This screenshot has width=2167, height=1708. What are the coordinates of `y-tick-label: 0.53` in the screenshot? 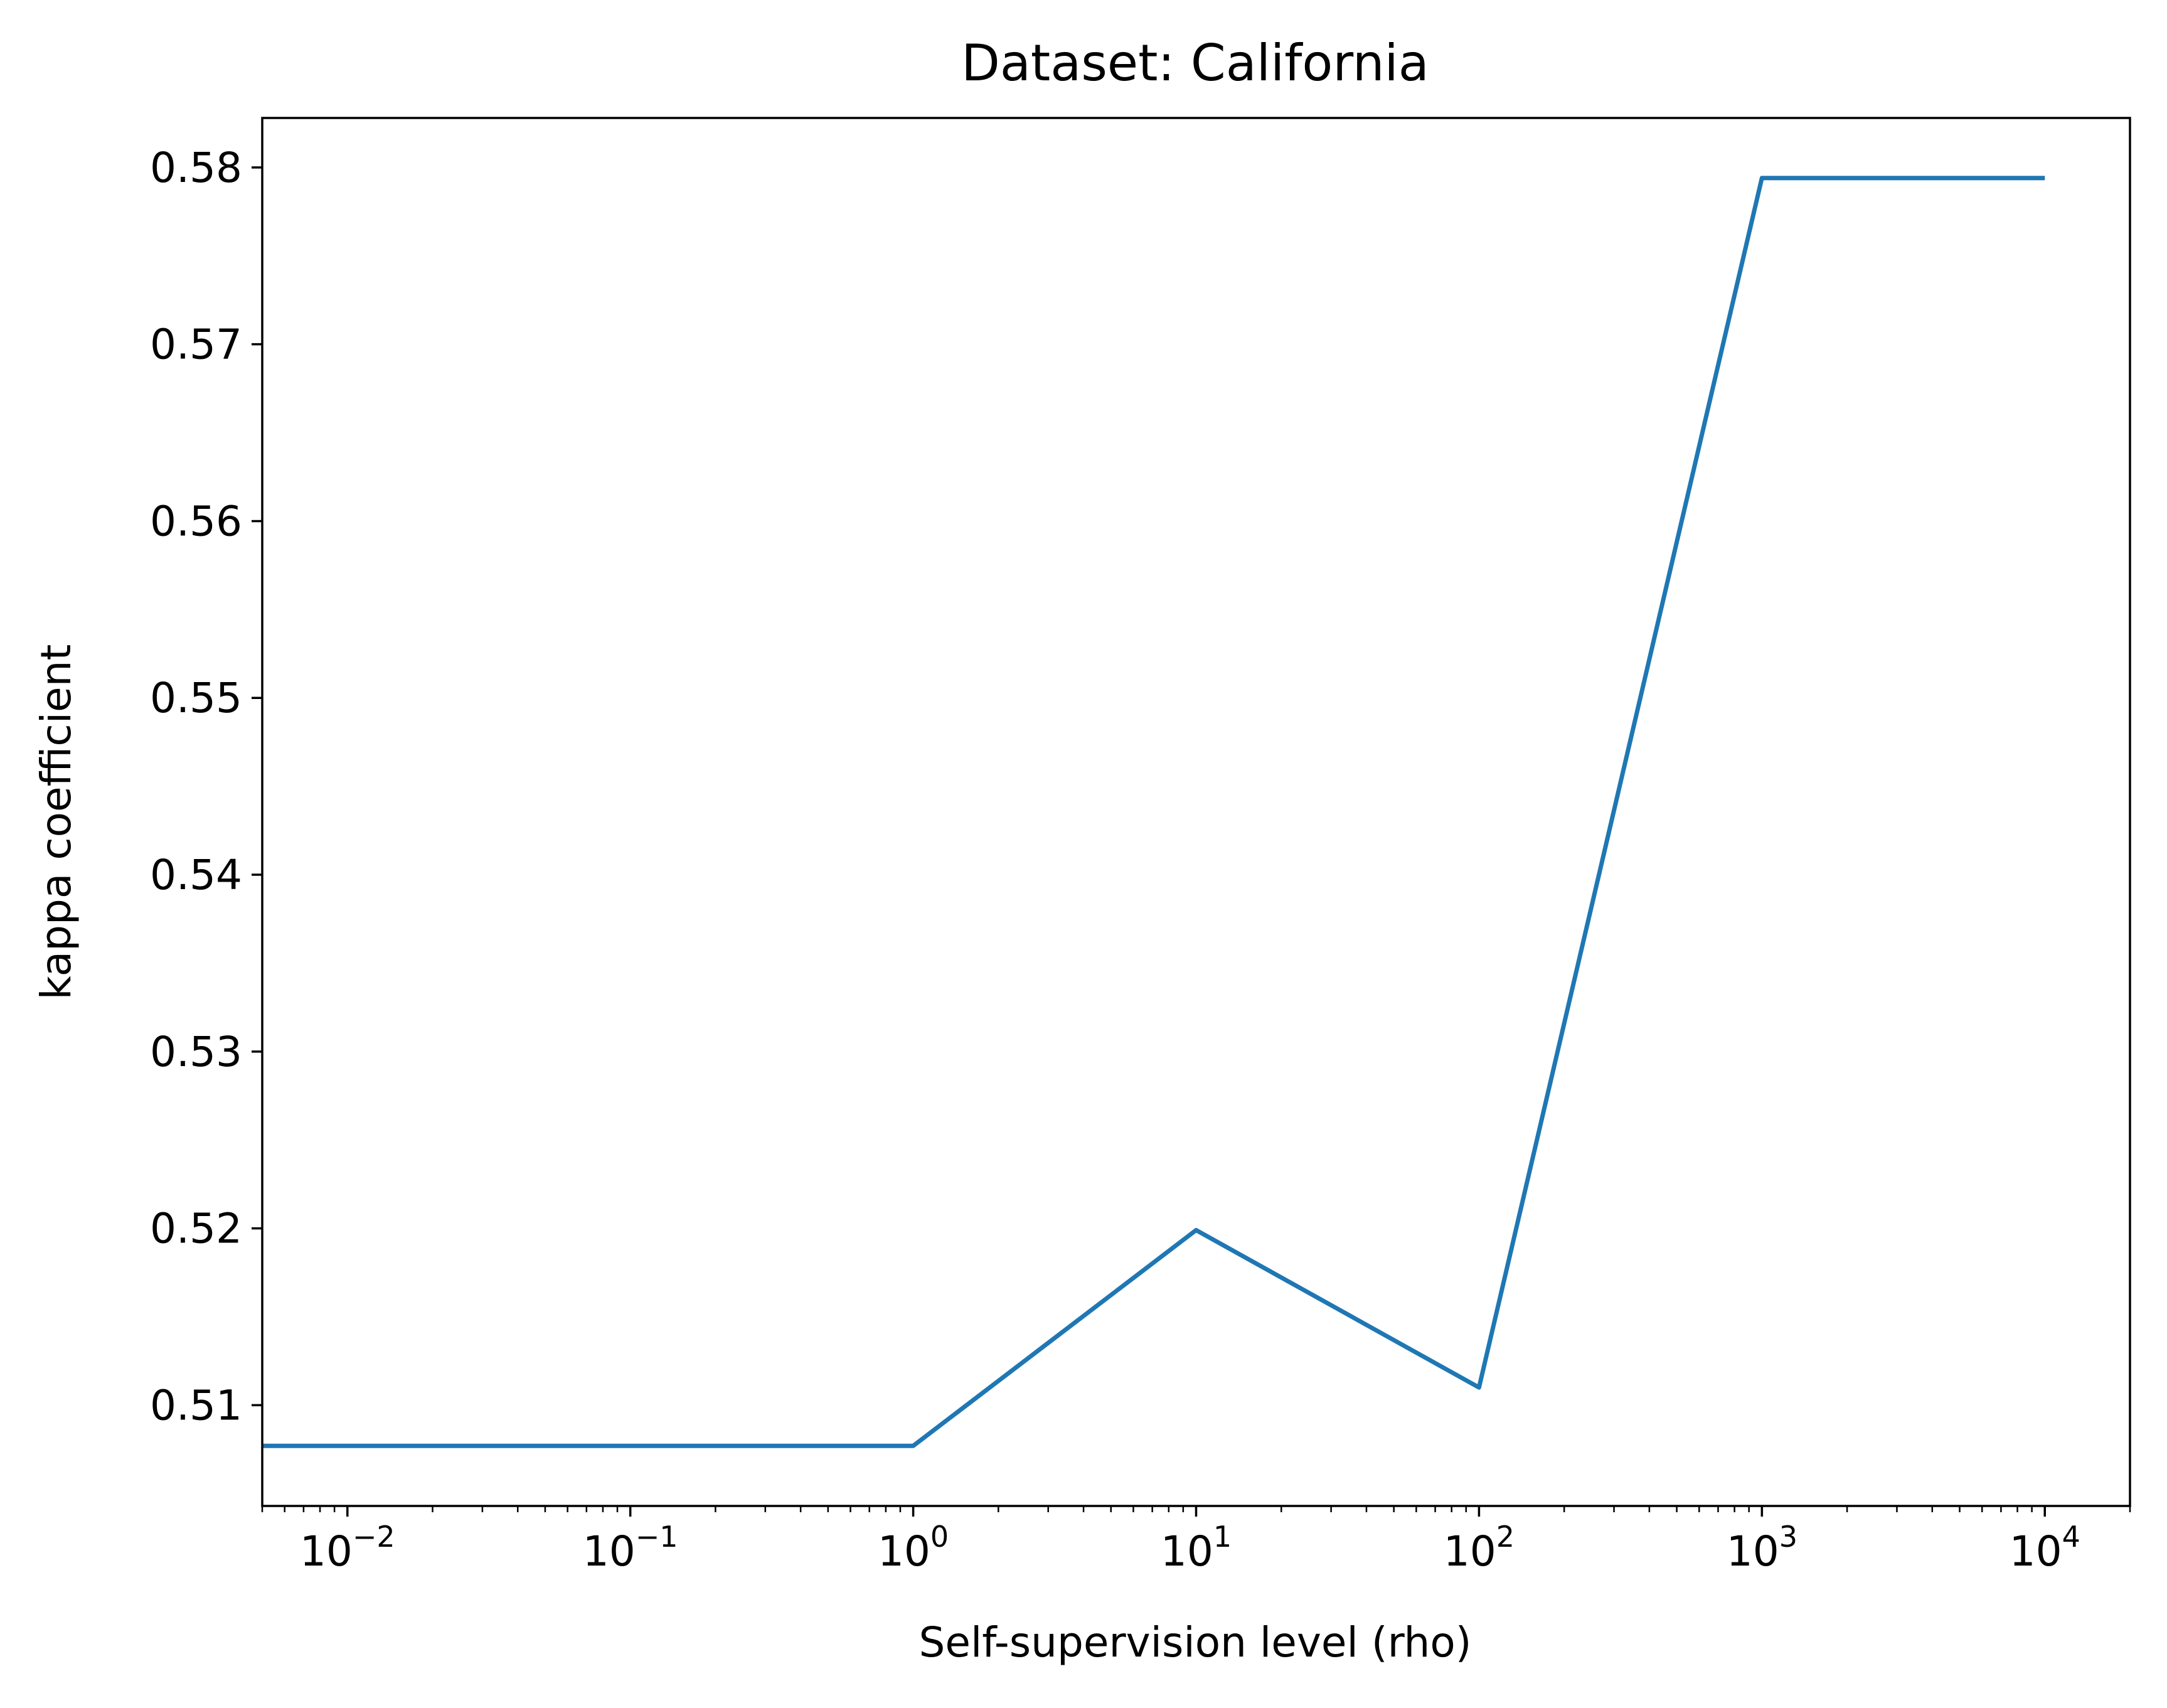 It's located at (196, 1052).